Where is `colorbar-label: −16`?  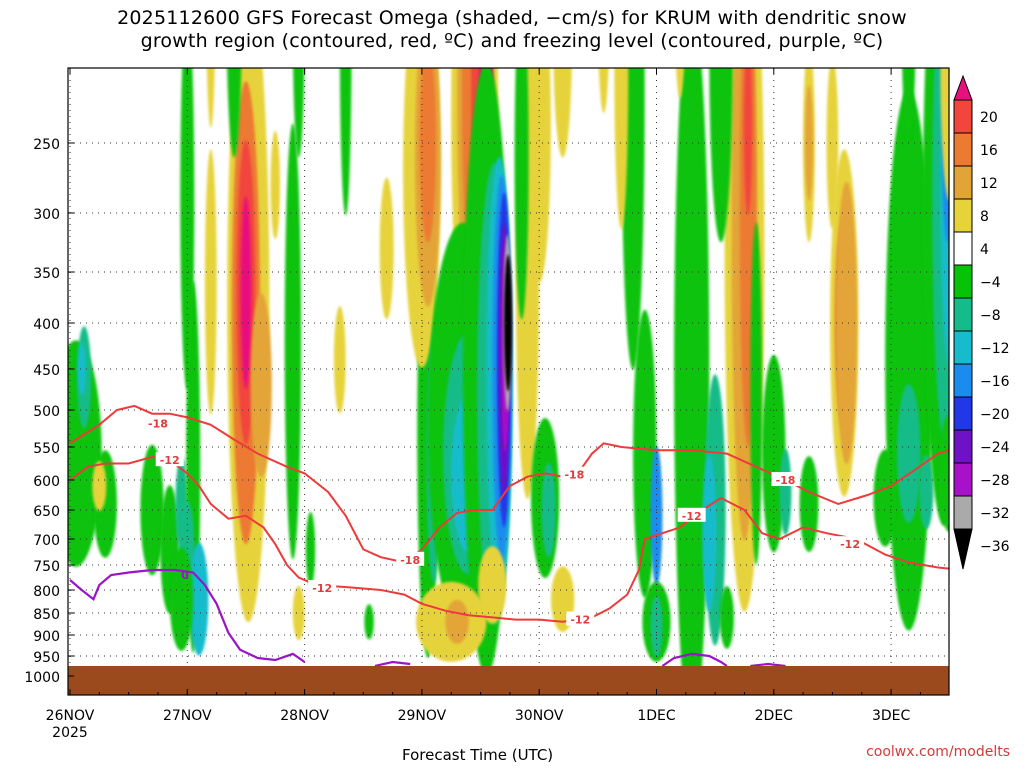 colorbar-label: −16 is located at coordinates (995, 382).